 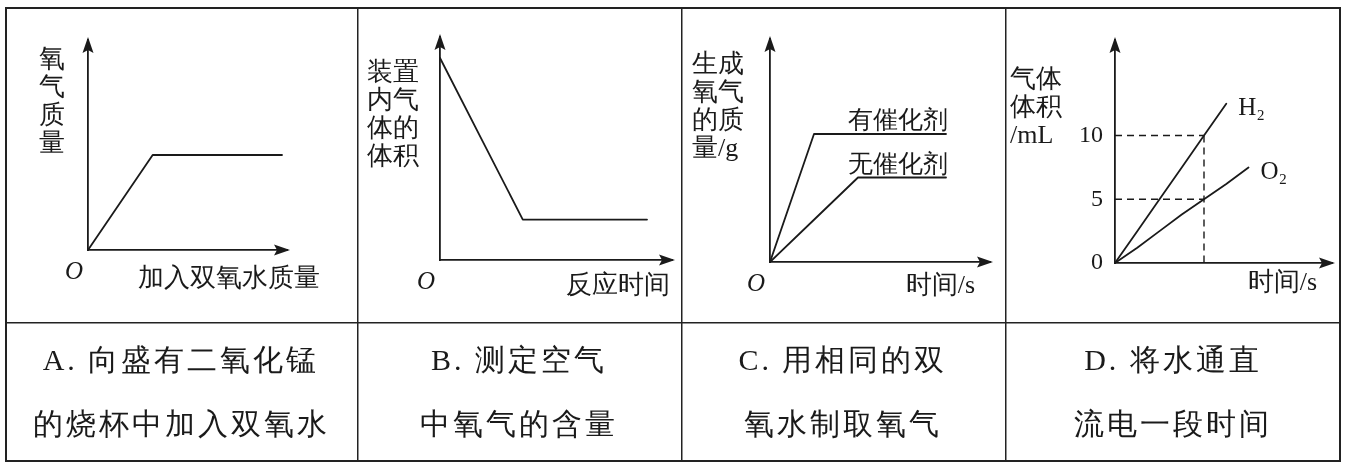 I want to click on series-label: O₂, so click(x=1274, y=170).